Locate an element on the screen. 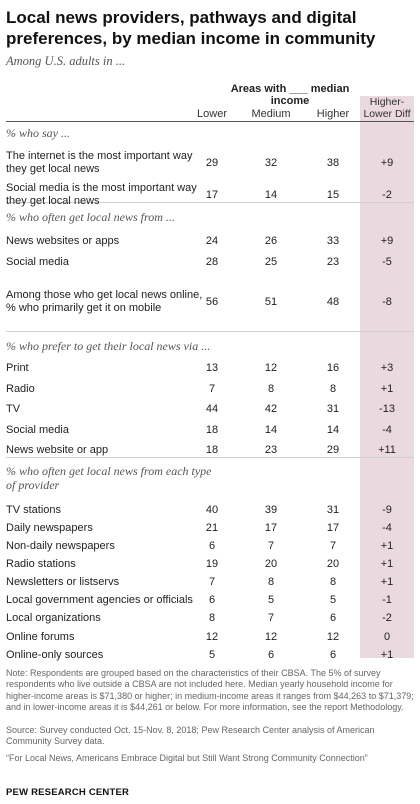 The image size is (420, 804). value-lower: 19 is located at coordinates (212, 564).